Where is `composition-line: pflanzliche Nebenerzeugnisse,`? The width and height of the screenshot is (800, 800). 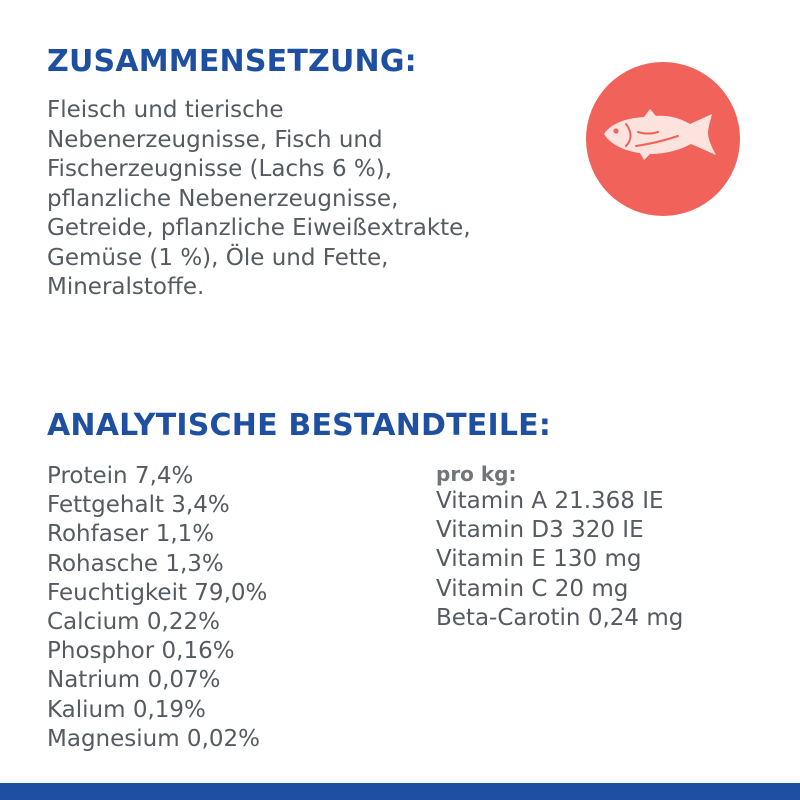 composition-line: pflanzliche Nebenerzeugnisse, is located at coordinates (223, 198).